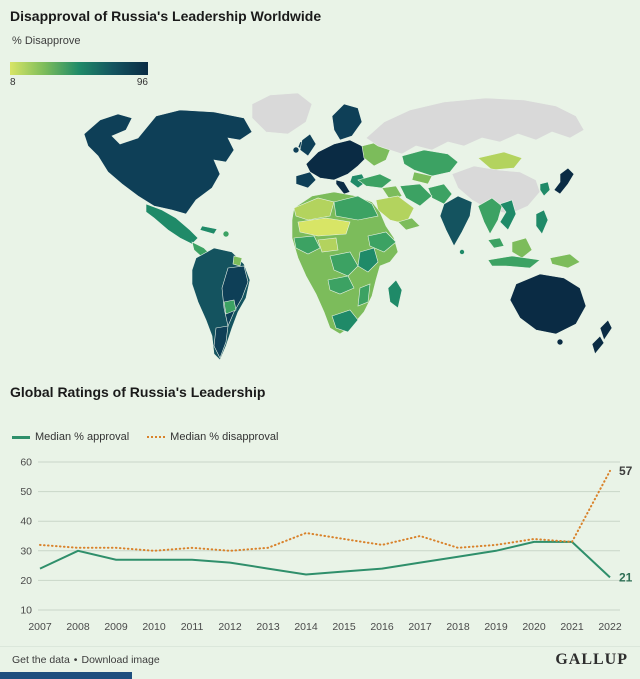 This screenshot has height=679, width=640. Describe the element at coordinates (626, 577) in the screenshot. I see `approval-end-value-label: 21` at that location.